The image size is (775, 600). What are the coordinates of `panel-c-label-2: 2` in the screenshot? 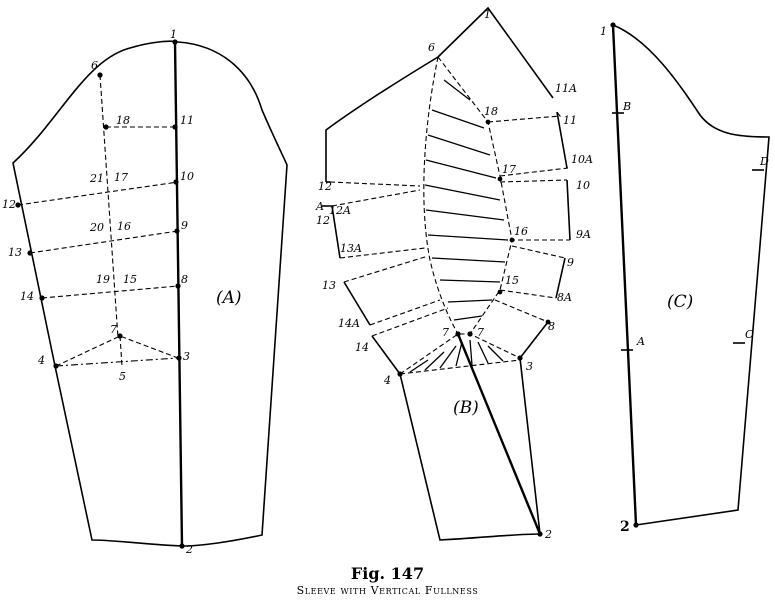 It's located at (625, 527).